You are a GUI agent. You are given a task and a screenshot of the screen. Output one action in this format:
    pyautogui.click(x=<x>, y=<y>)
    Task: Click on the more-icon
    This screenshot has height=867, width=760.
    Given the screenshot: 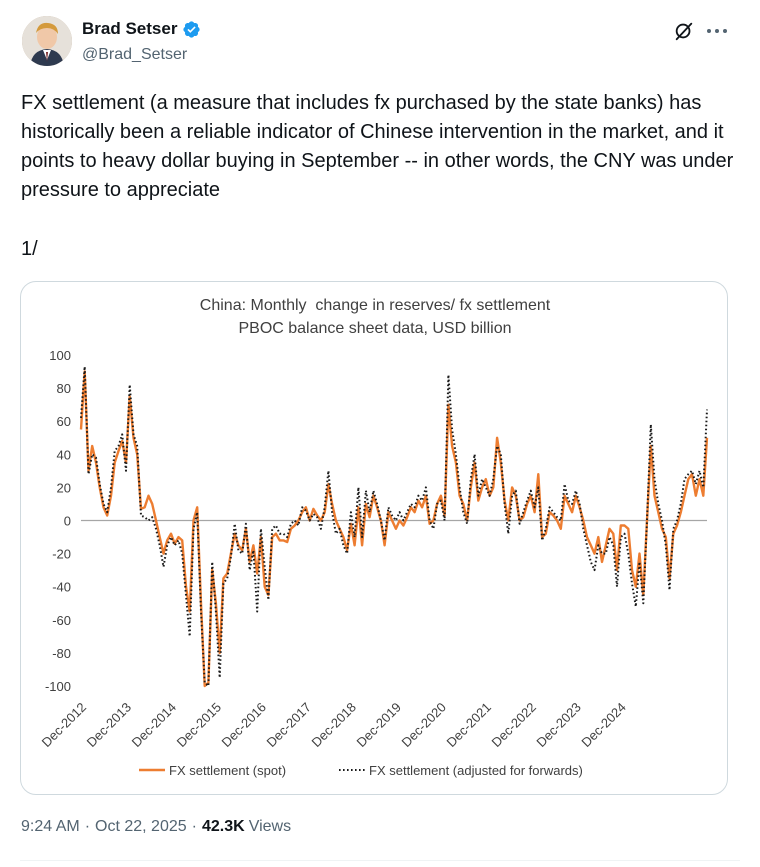 What is the action you would take?
    pyautogui.click(x=717, y=31)
    